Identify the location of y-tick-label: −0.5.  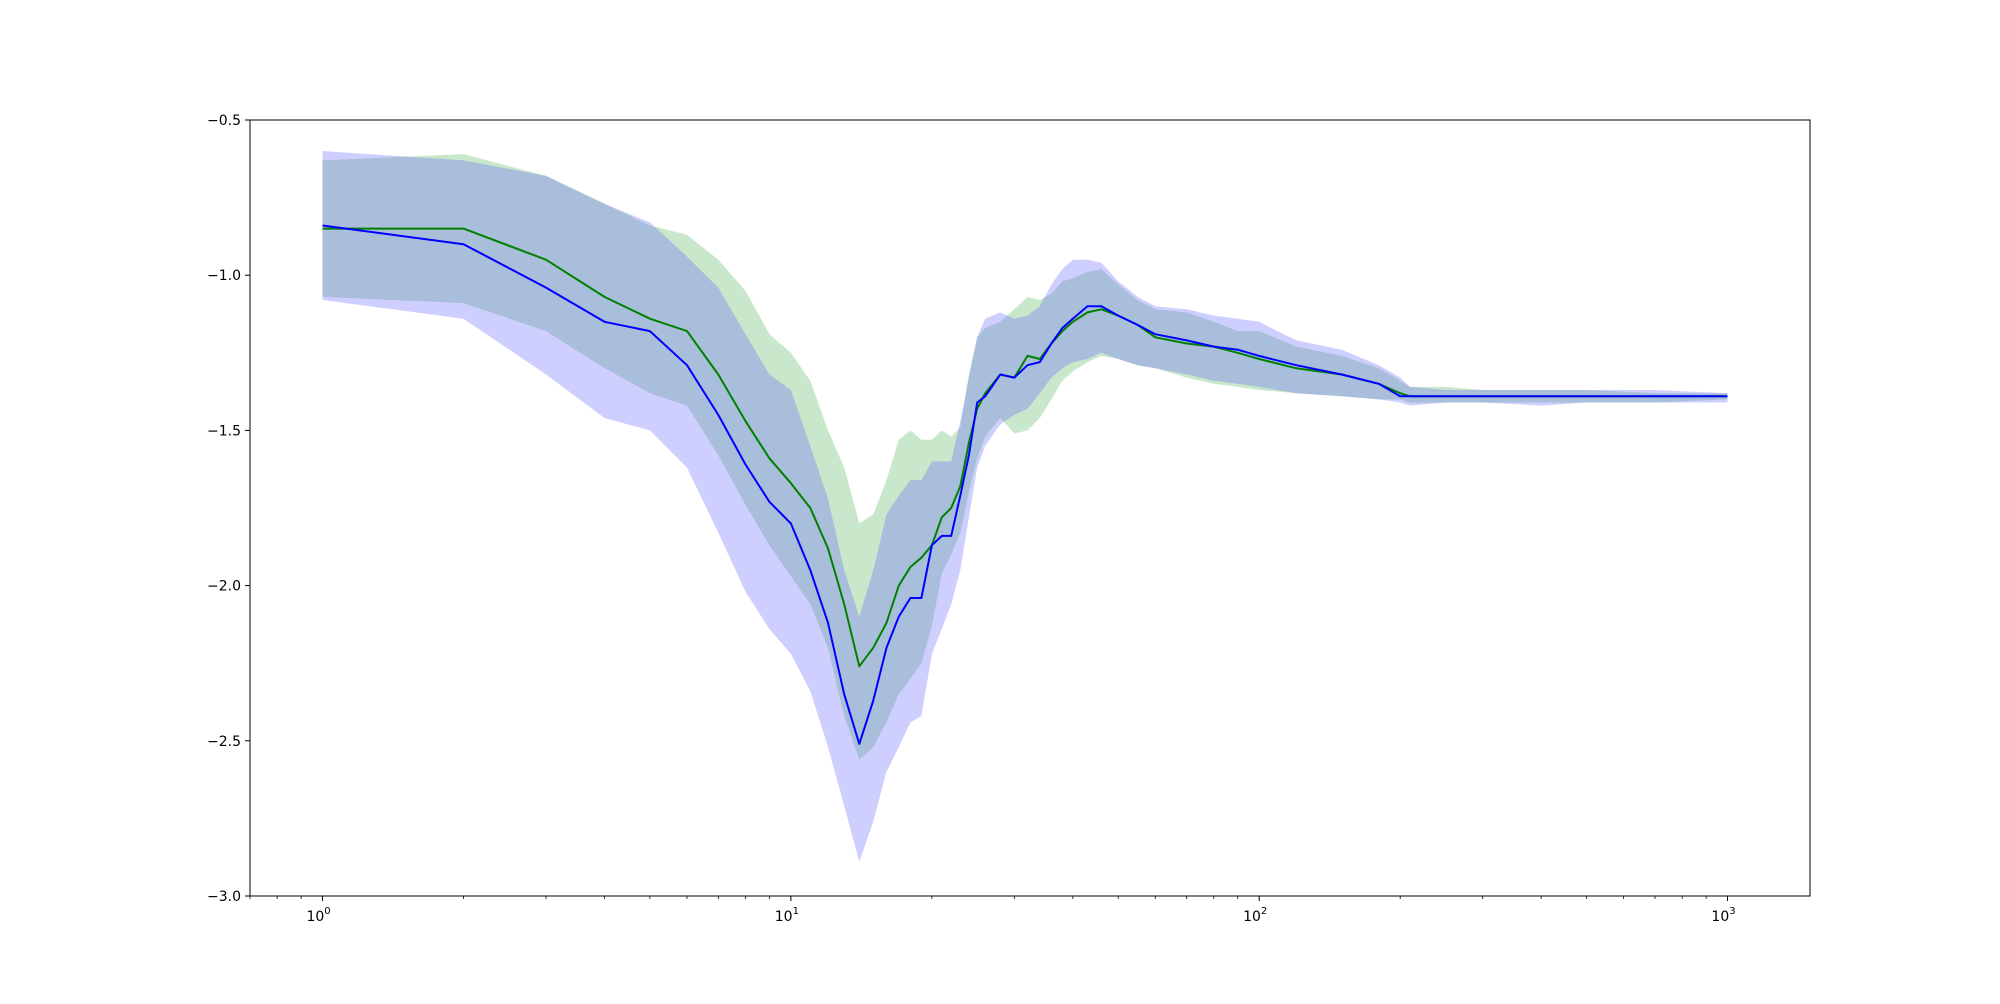
(224, 121).